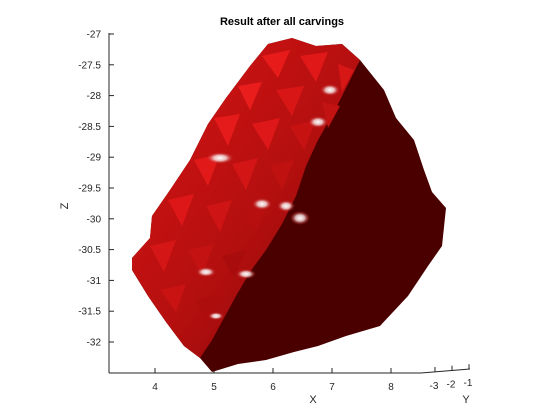 The height and width of the screenshot is (420, 560). What do you see at coordinates (468, 383) in the screenshot?
I see `y-tick-label: -1` at bounding box center [468, 383].